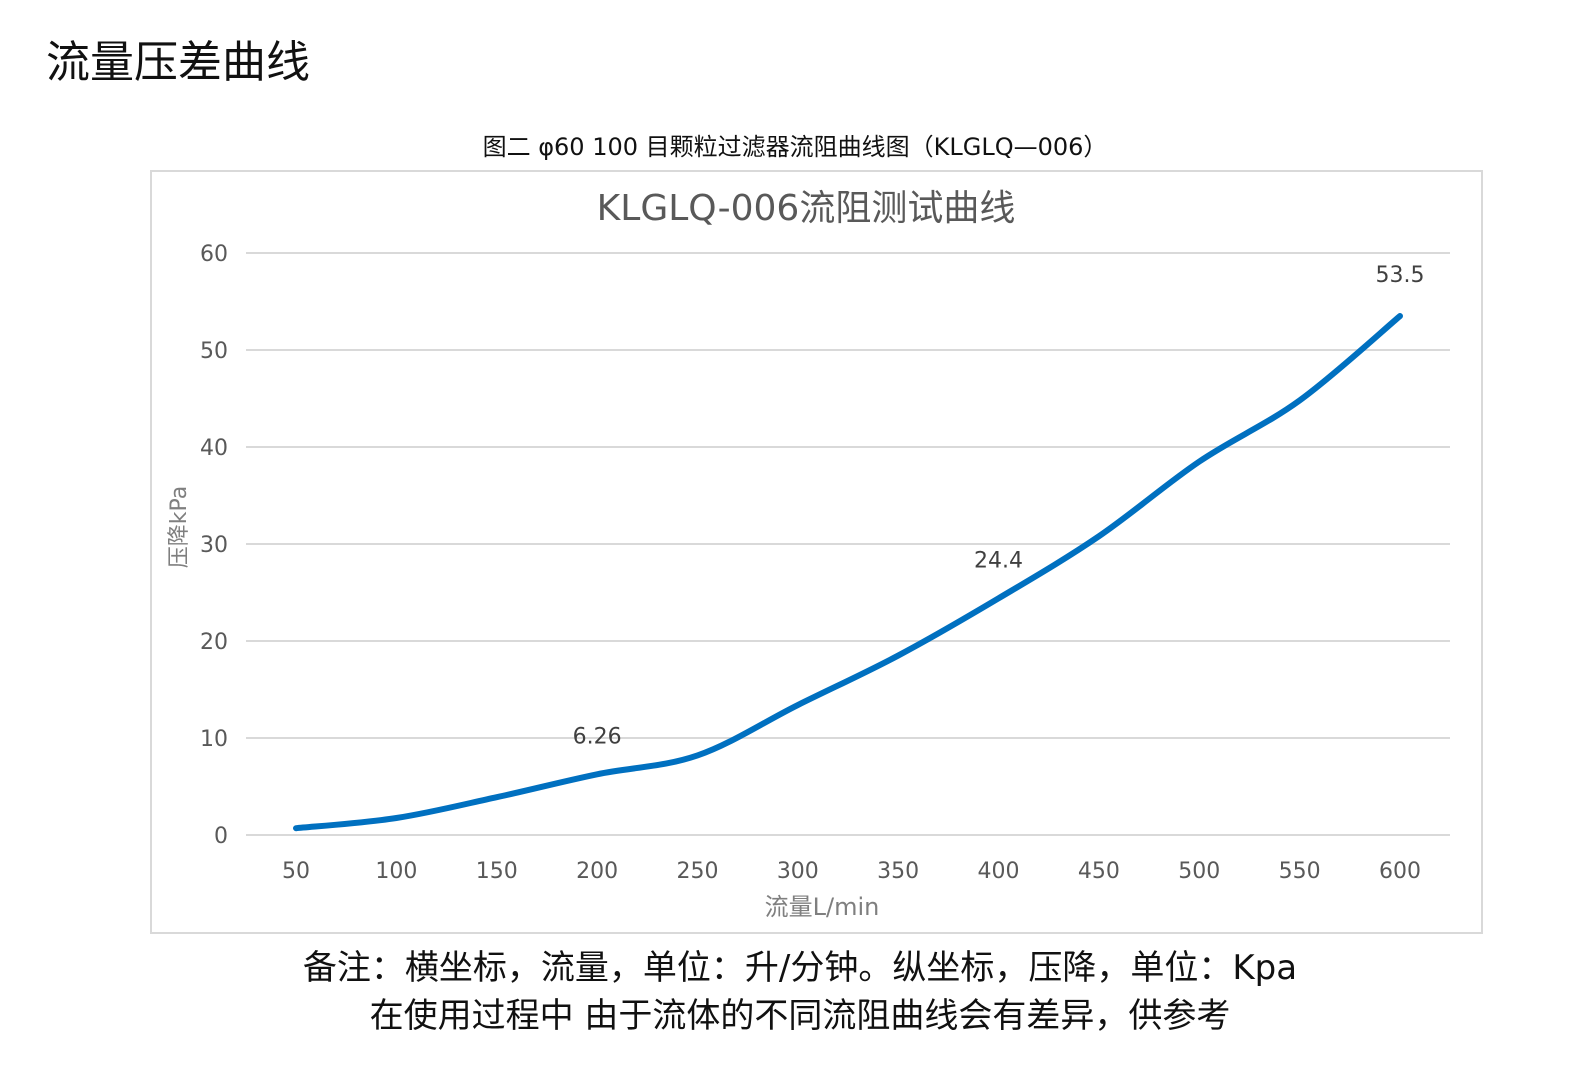  Describe the element at coordinates (221, 836) in the screenshot. I see `y-tick-label: 0` at that location.